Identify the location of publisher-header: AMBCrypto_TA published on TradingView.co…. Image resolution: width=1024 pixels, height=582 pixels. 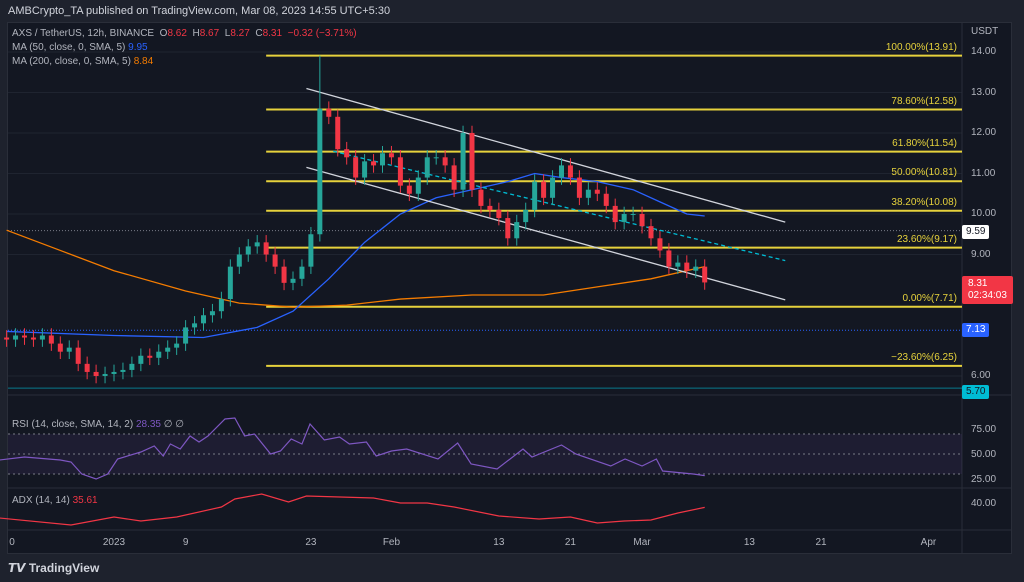
(199, 11).